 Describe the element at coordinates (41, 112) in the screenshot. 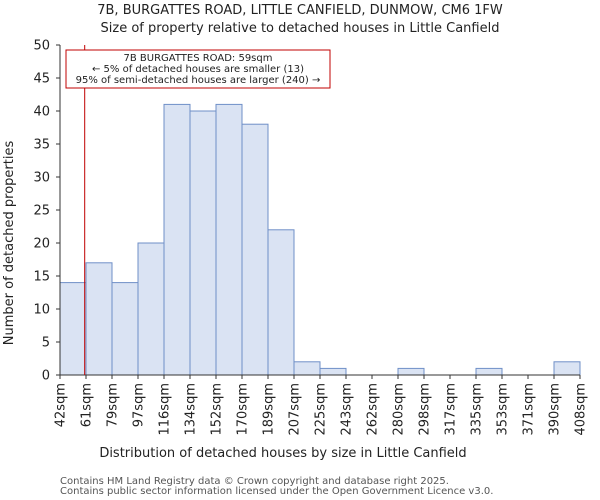

I see `y-tick-label-40: 40` at that location.